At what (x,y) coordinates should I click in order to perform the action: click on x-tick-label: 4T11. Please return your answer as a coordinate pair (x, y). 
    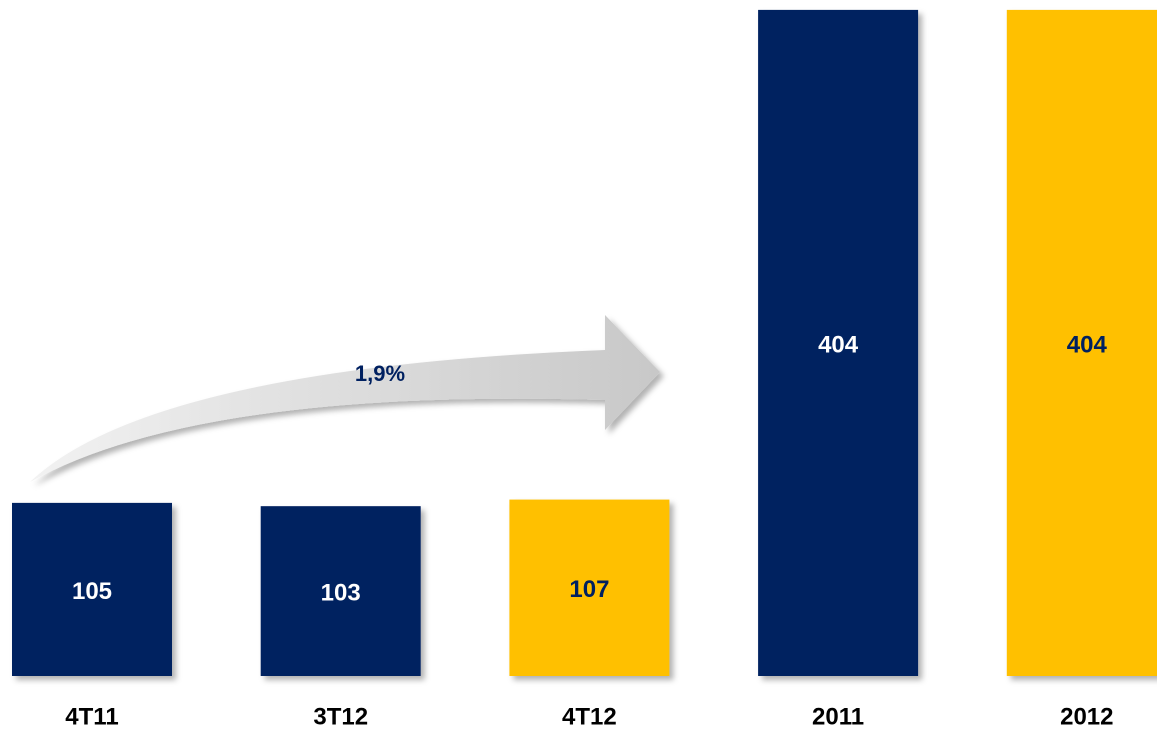
    Looking at the image, I should click on (91, 716).